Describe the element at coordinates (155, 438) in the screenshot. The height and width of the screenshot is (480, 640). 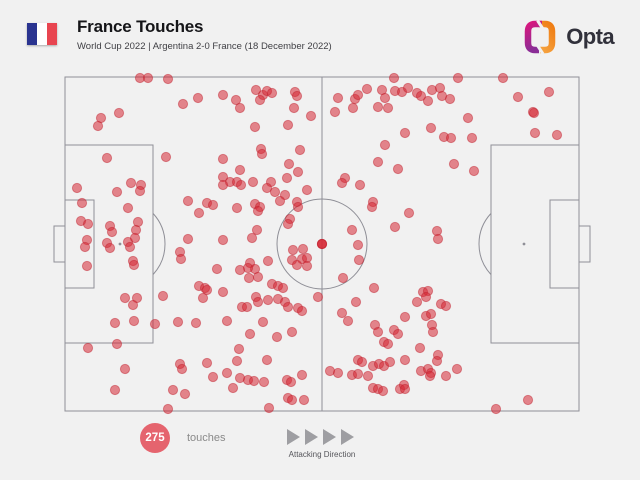
I see `touch-count-badge: 275` at that location.